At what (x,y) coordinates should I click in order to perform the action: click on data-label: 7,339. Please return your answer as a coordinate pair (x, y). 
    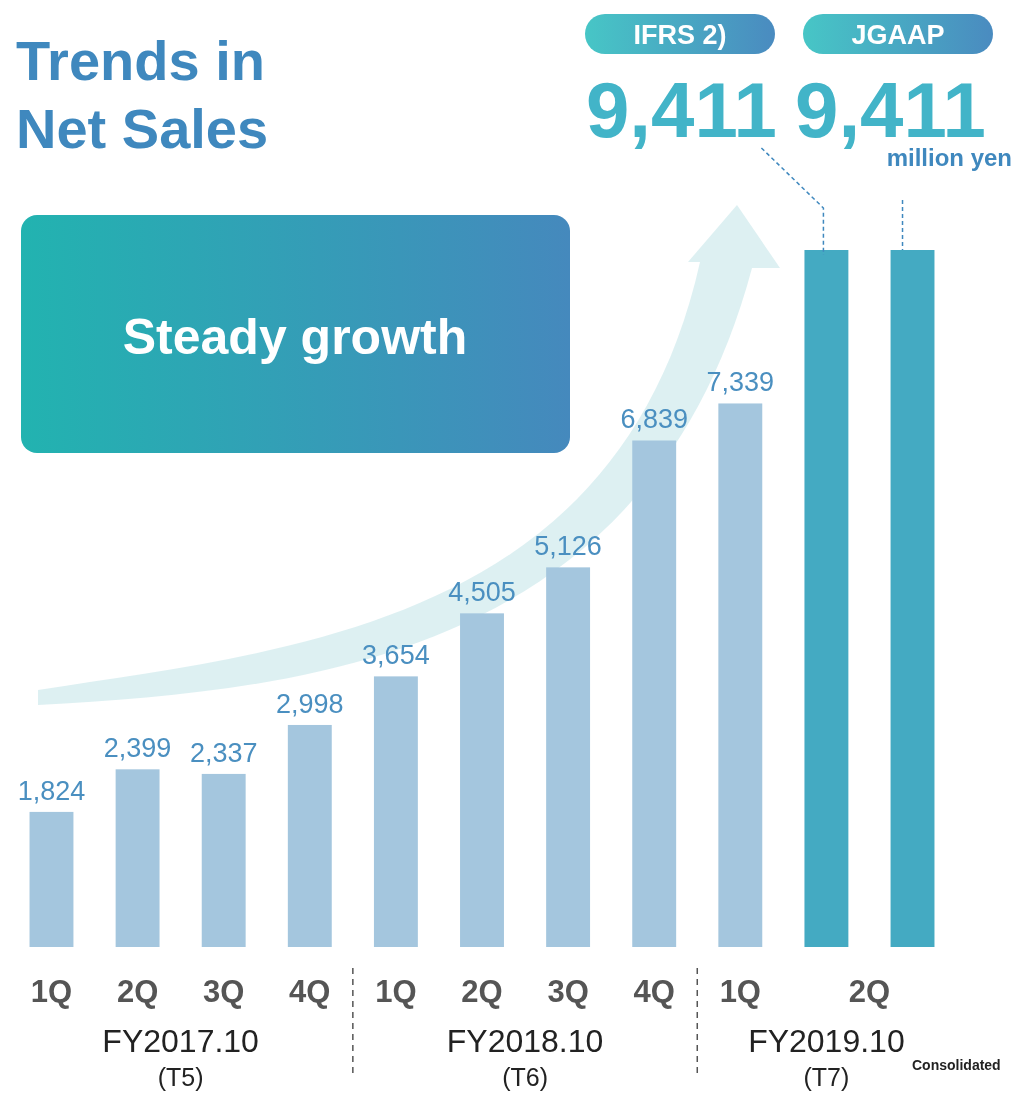
    Looking at the image, I should click on (740, 382).